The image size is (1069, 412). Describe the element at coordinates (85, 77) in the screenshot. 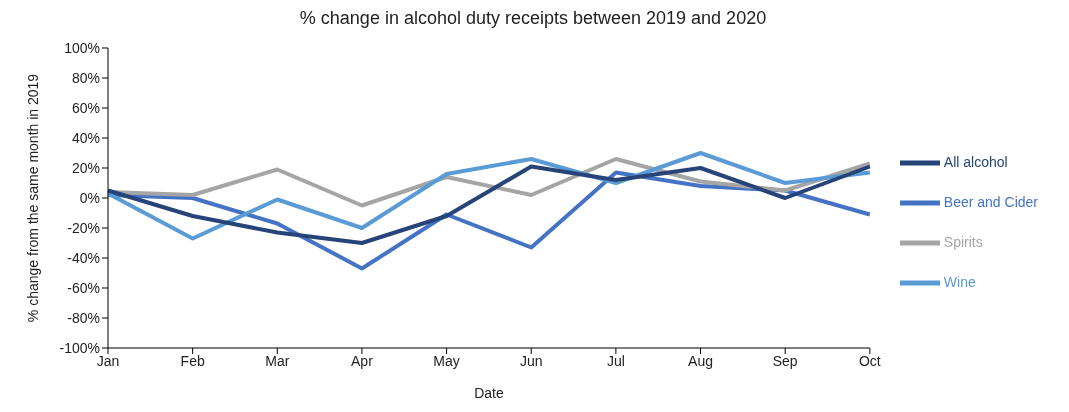

I see `y-tick-label: 80%` at that location.